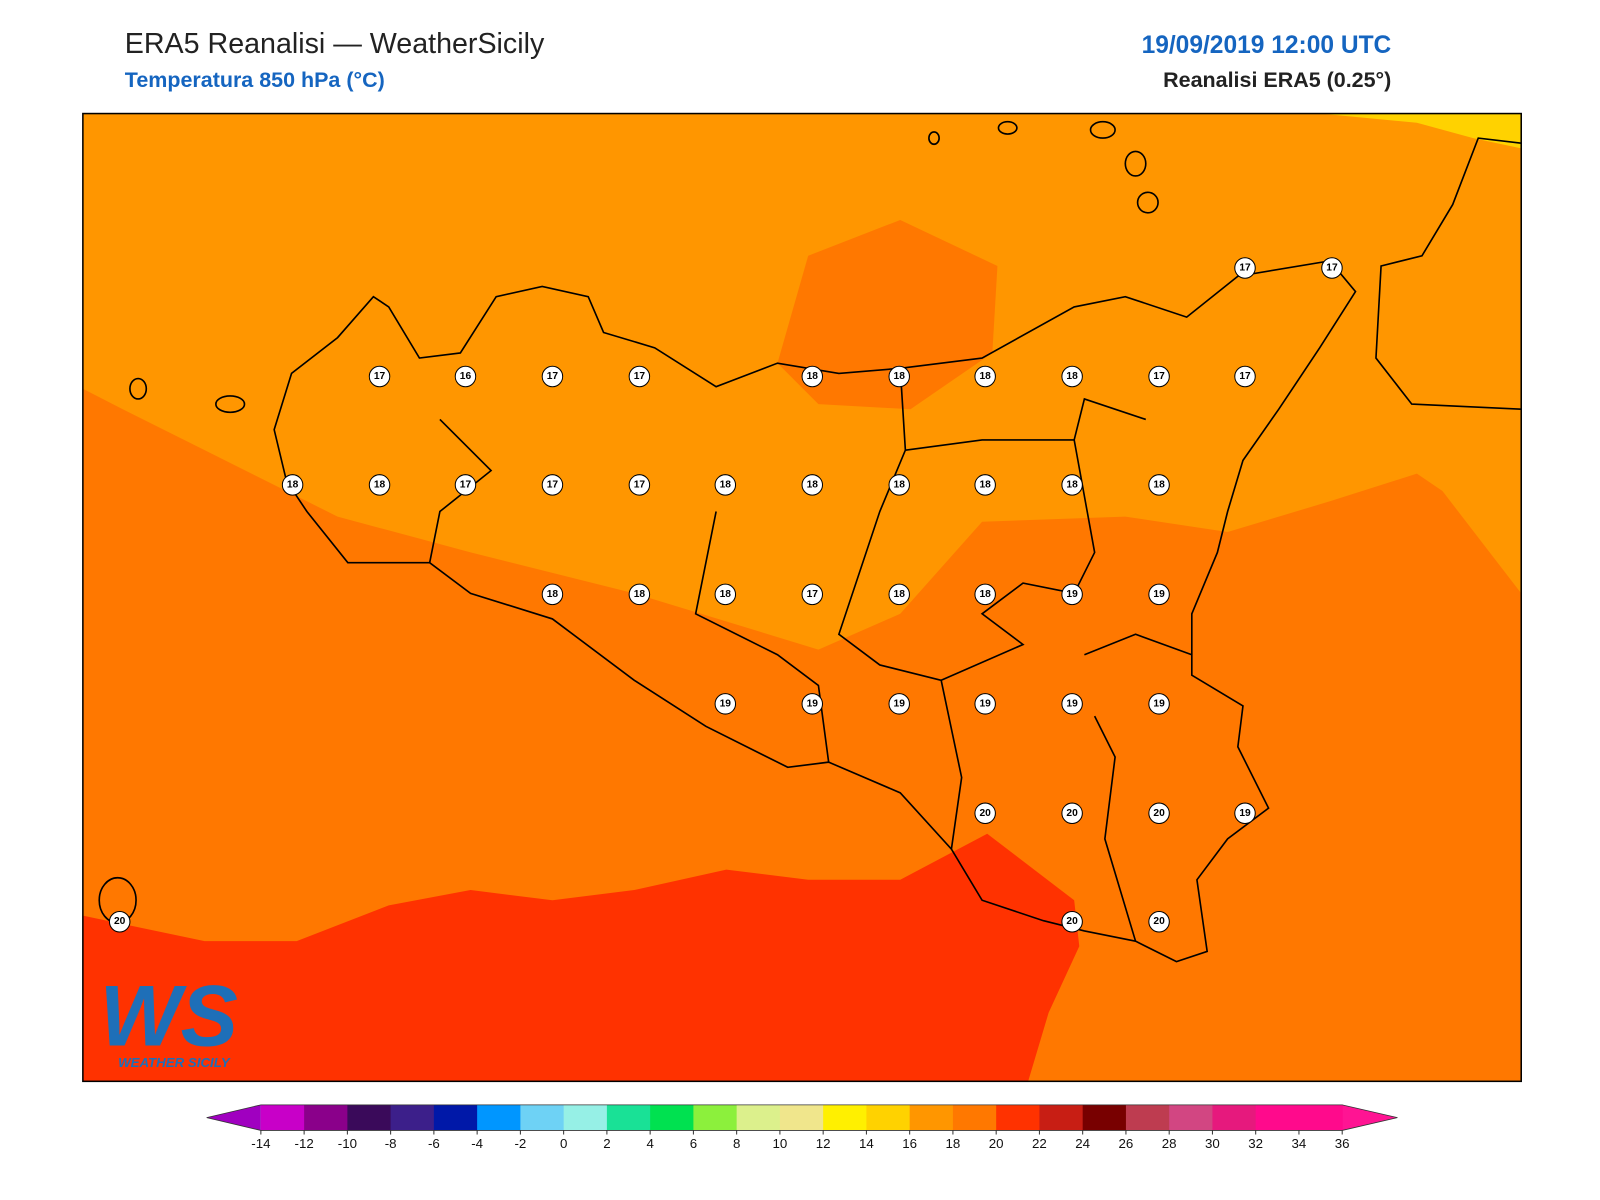 This screenshot has width=1600, height=1200. I want to click on colorbar-tick-label: 8, so click(736, 1143).